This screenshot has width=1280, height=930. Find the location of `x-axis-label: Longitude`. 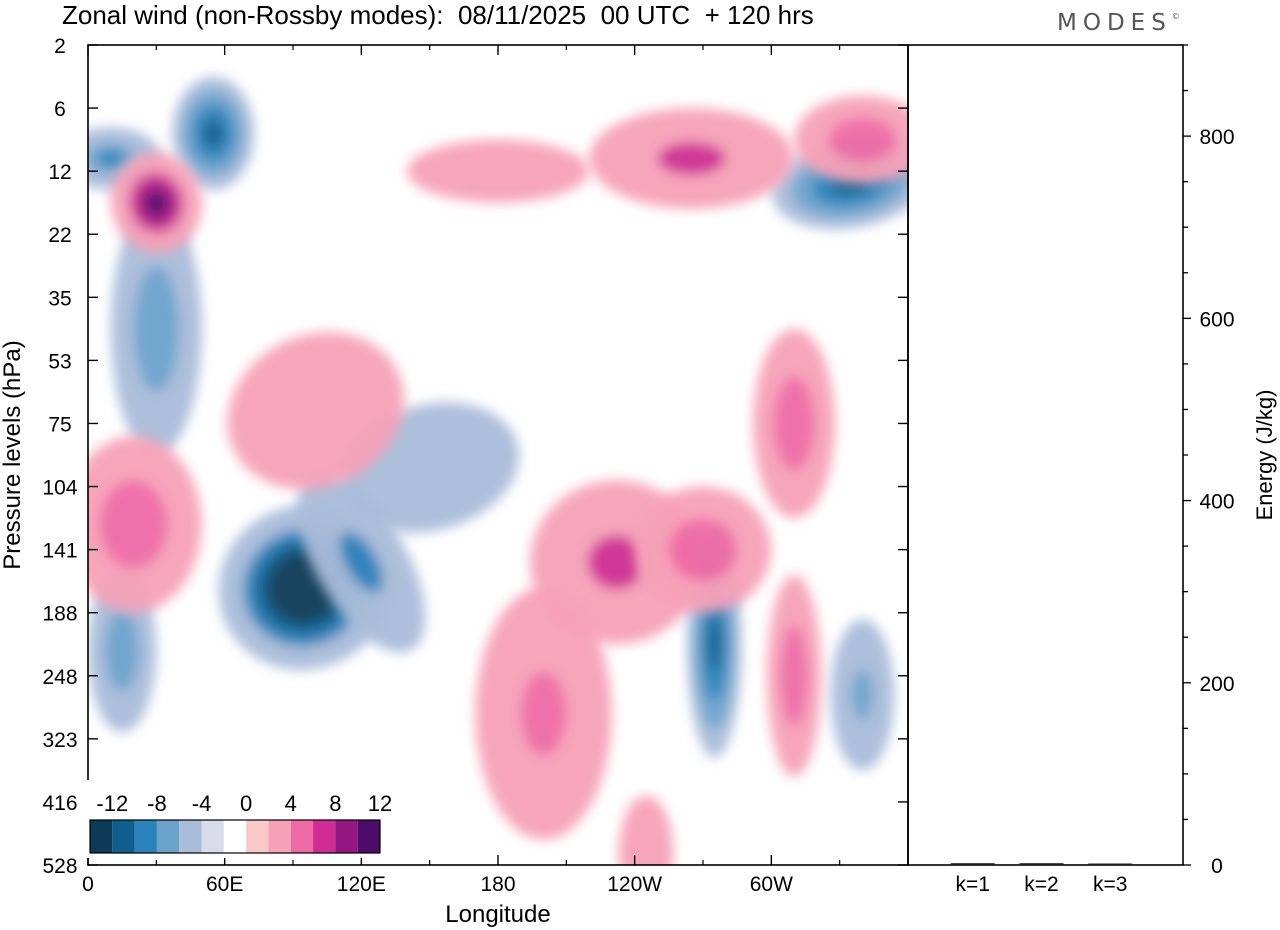

x-axis-label: Longitude is located at coordinates (497, 914).